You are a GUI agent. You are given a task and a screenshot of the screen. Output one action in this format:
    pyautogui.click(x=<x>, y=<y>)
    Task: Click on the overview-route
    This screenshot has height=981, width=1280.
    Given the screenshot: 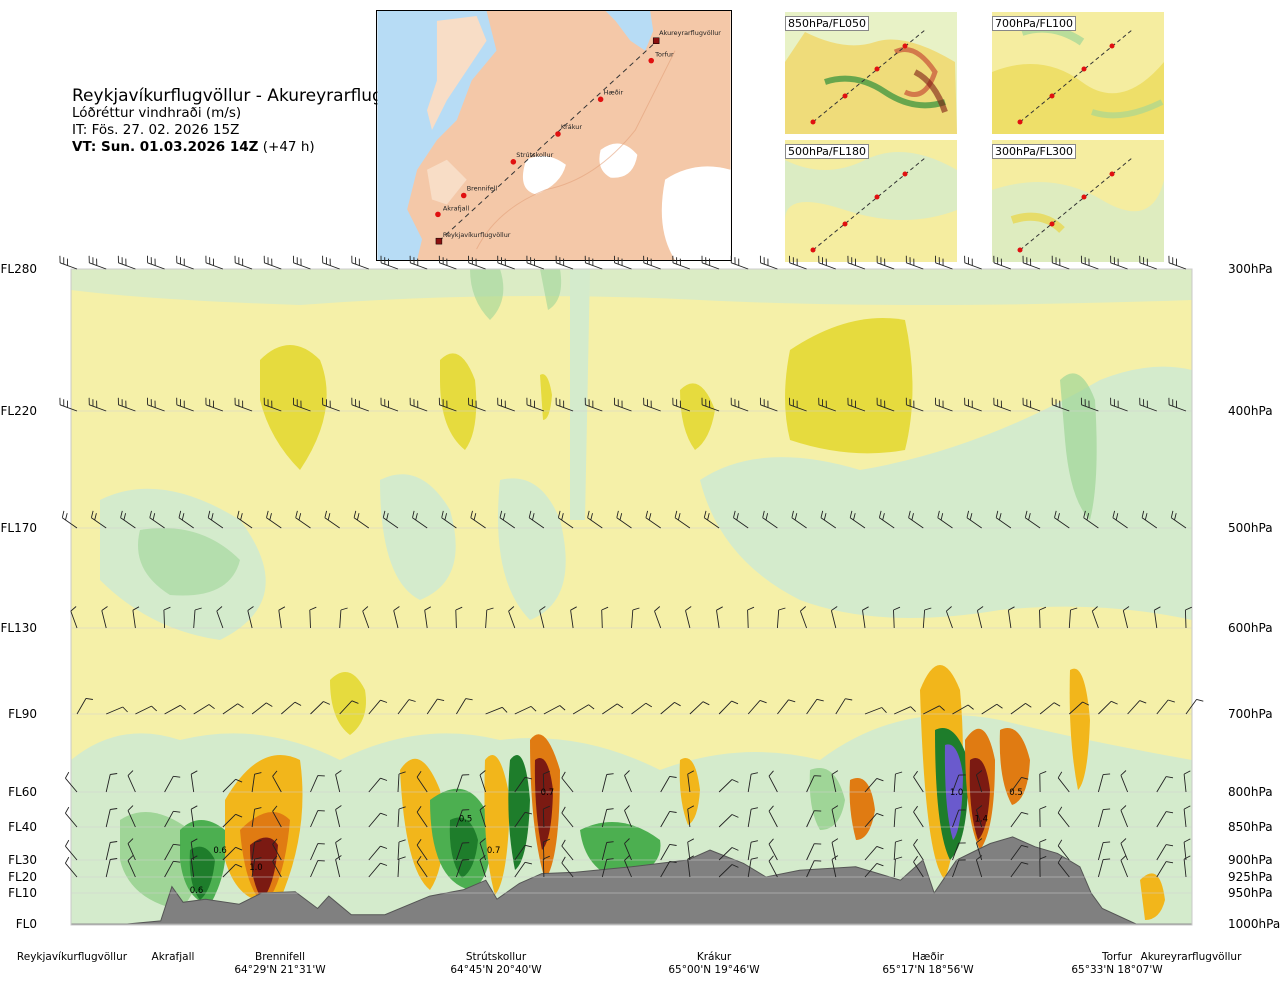 What is the action you would take?
    pyautogui.click(x=547, y=141)
    